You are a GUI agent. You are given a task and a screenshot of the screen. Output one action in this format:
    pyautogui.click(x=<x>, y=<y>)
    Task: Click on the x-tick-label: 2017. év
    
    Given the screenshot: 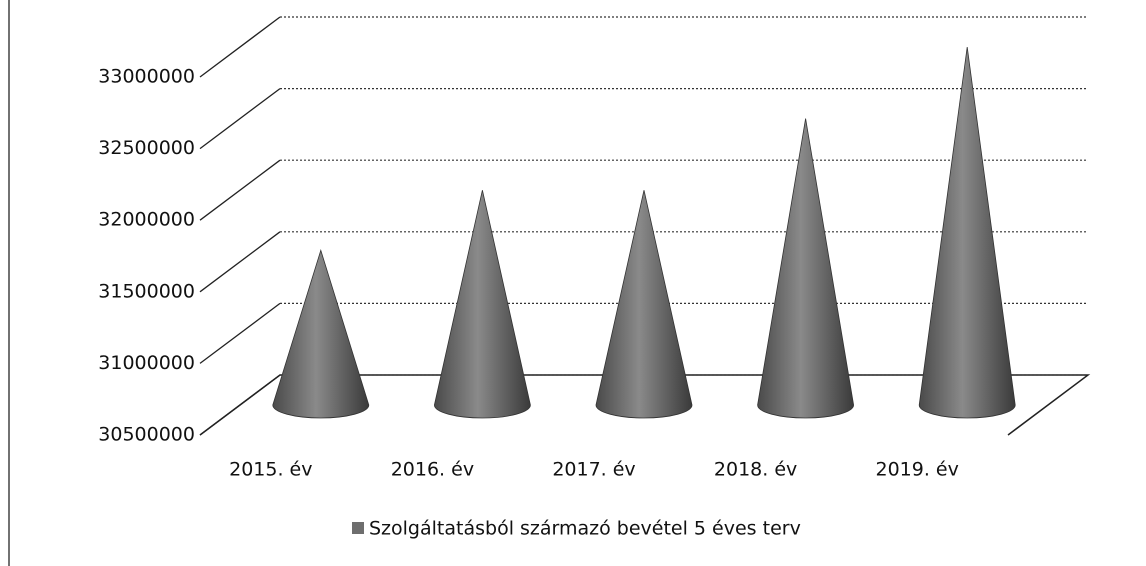 What is the action you would take?
    pyautogui.click(x=593, y=470)
    